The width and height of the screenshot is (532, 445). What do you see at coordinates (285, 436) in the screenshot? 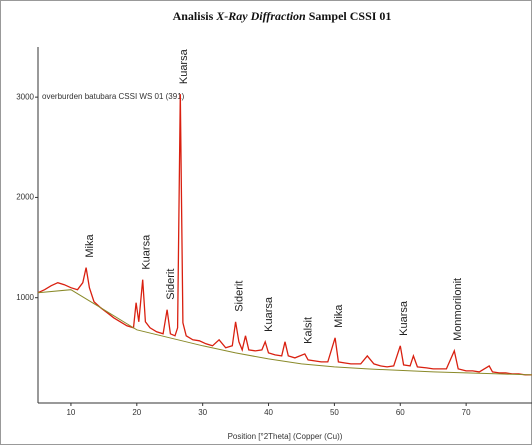
I see `x-axis-label: Position [°2Theta] (Copper (Cu))` at bounding box center [285, 436].